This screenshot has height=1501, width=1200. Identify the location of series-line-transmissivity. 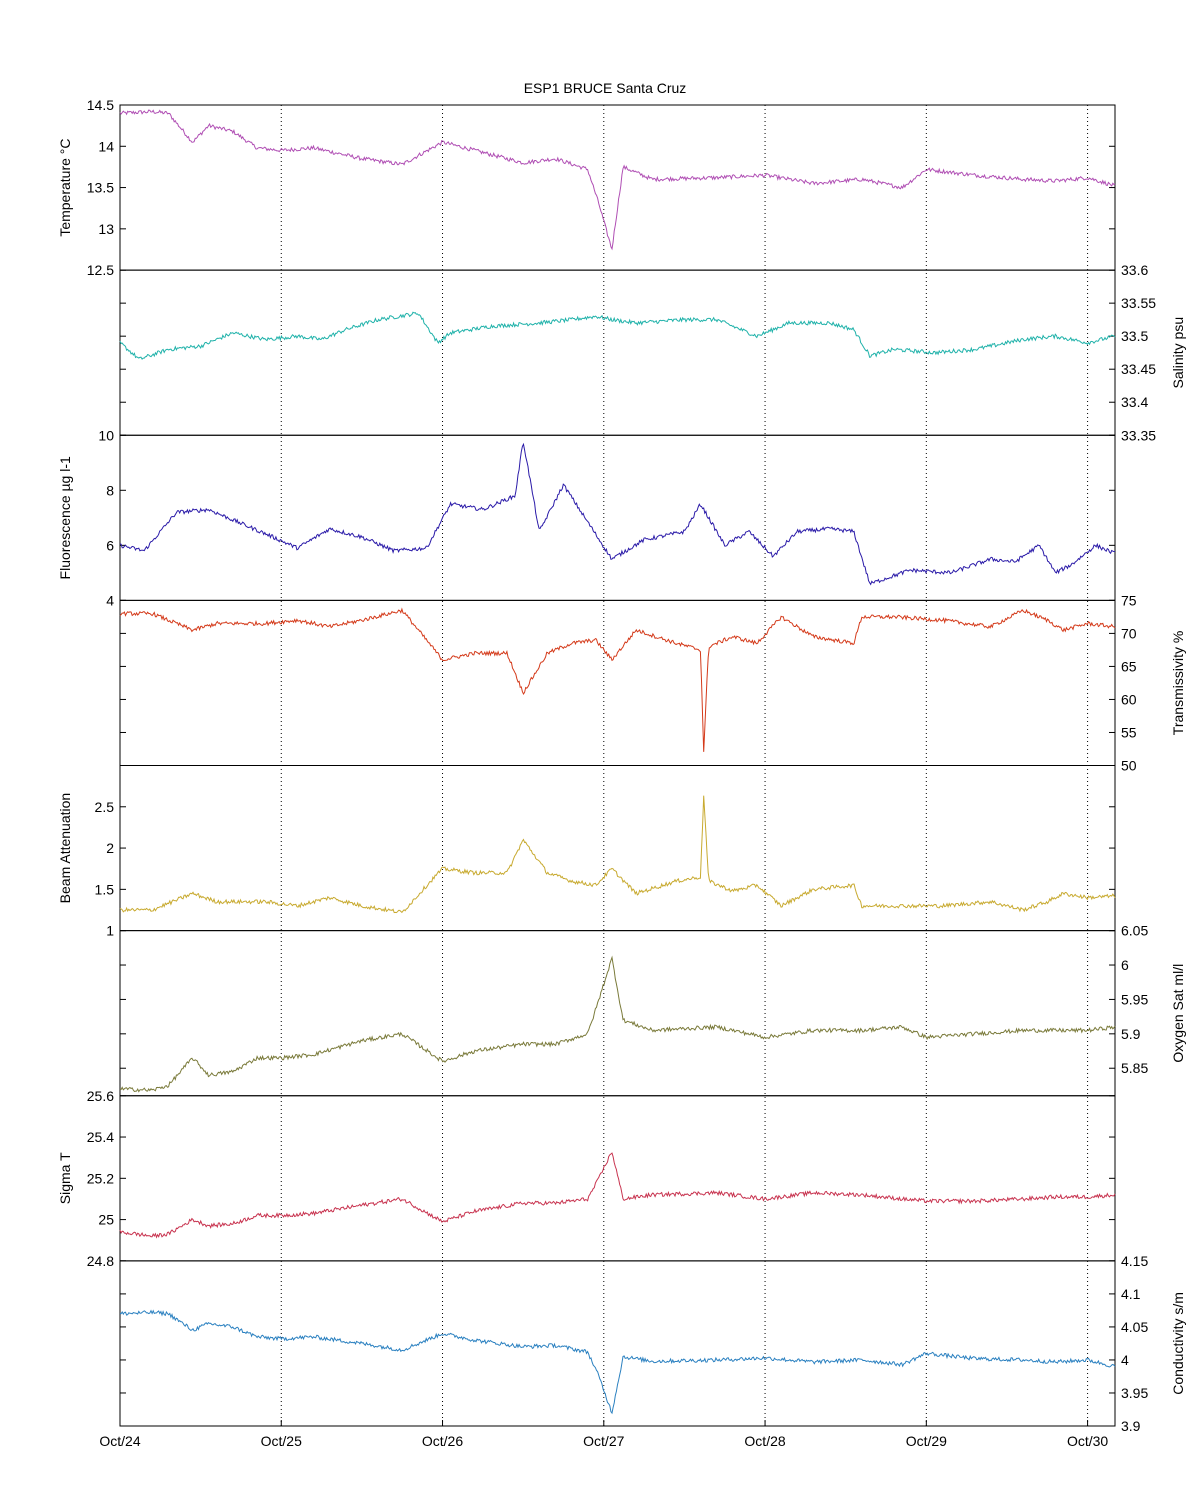
(617, 679).